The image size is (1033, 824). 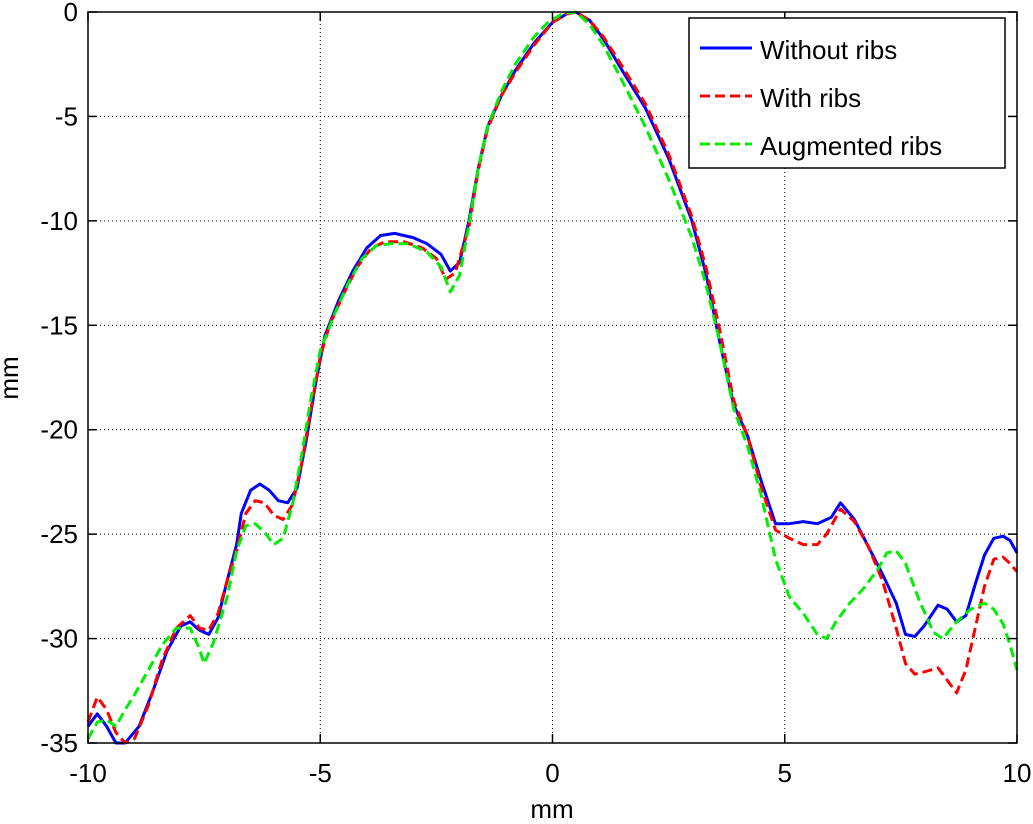 I want to click on x-axis-label: mm, so click(x=551, y=809).